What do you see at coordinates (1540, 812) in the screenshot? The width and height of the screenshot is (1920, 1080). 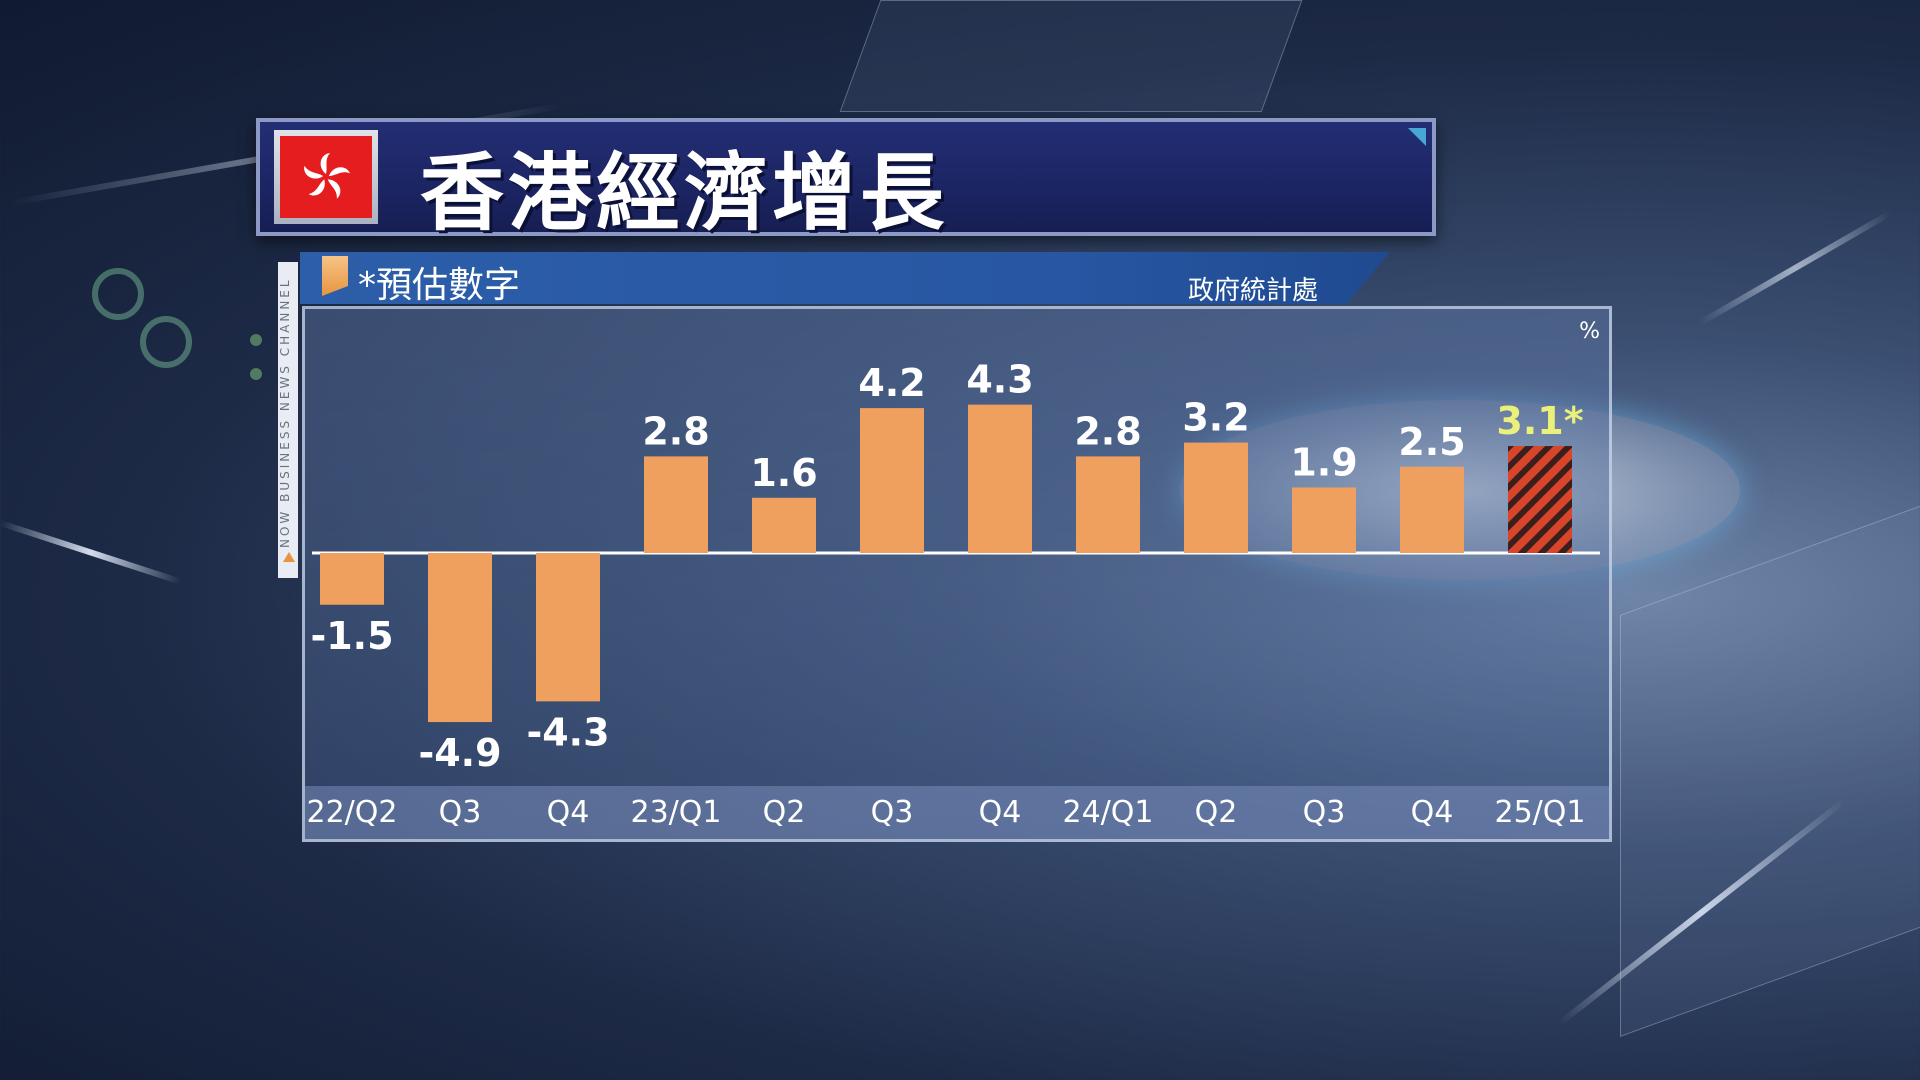 I see `x-tick-label: 25/Q1` at bounding box center [1540, 812].